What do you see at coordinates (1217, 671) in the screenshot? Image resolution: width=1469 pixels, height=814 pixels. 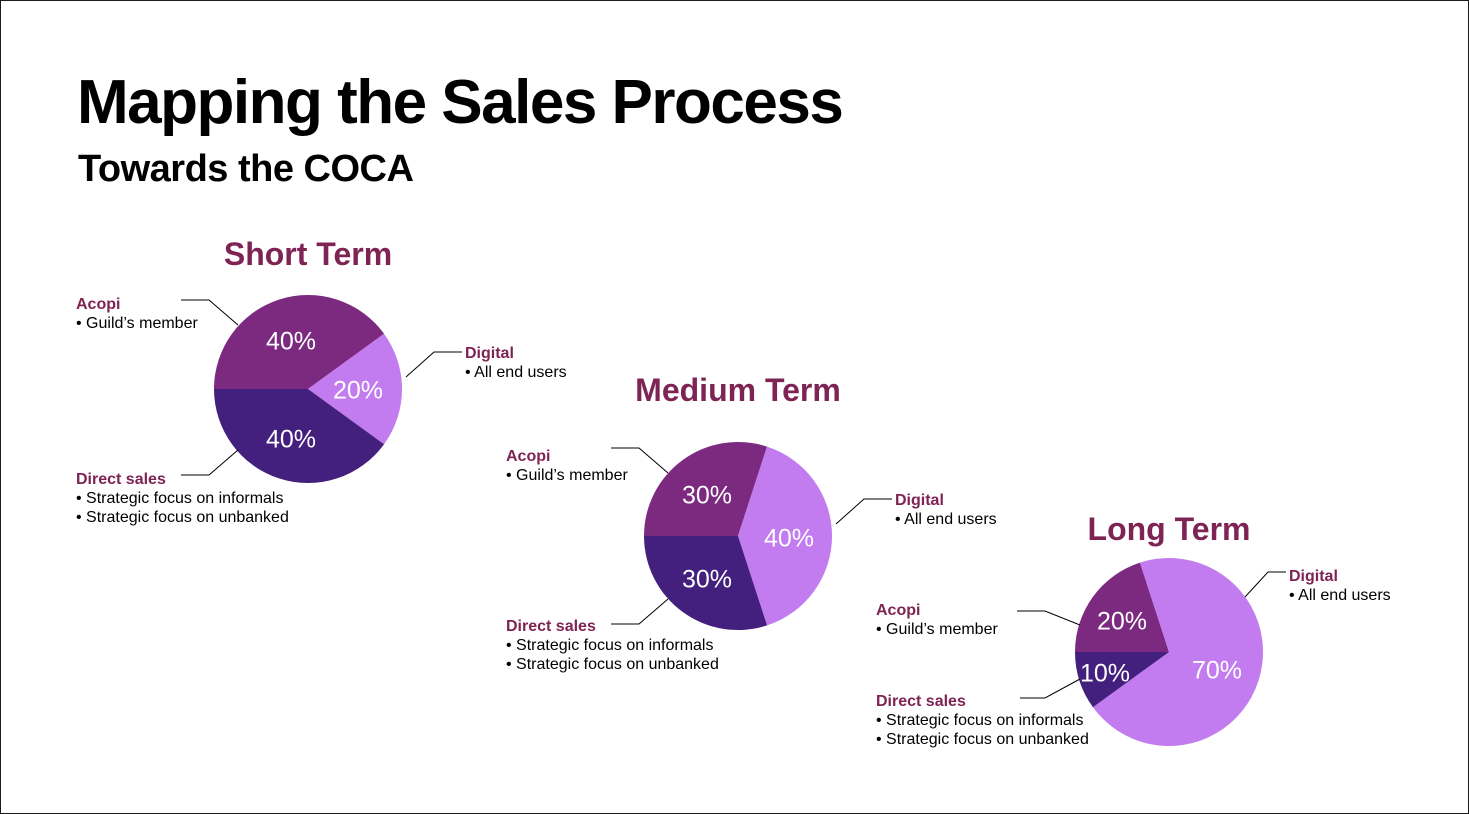 I see `pie-value-label: 70%` at bounding box center [1217, 671].